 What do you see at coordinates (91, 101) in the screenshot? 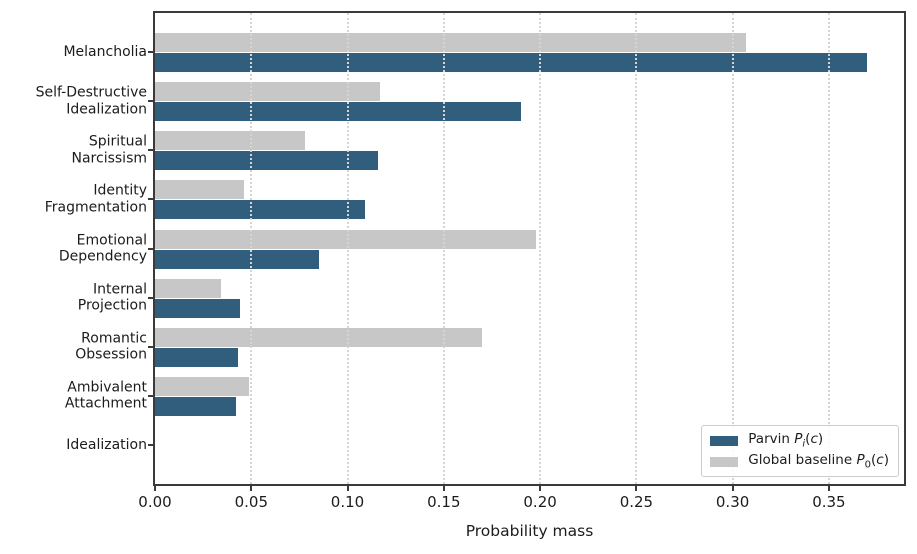
I see `y-tick-label: Self-Destructive Idealization` at bounding box center [91, 101].